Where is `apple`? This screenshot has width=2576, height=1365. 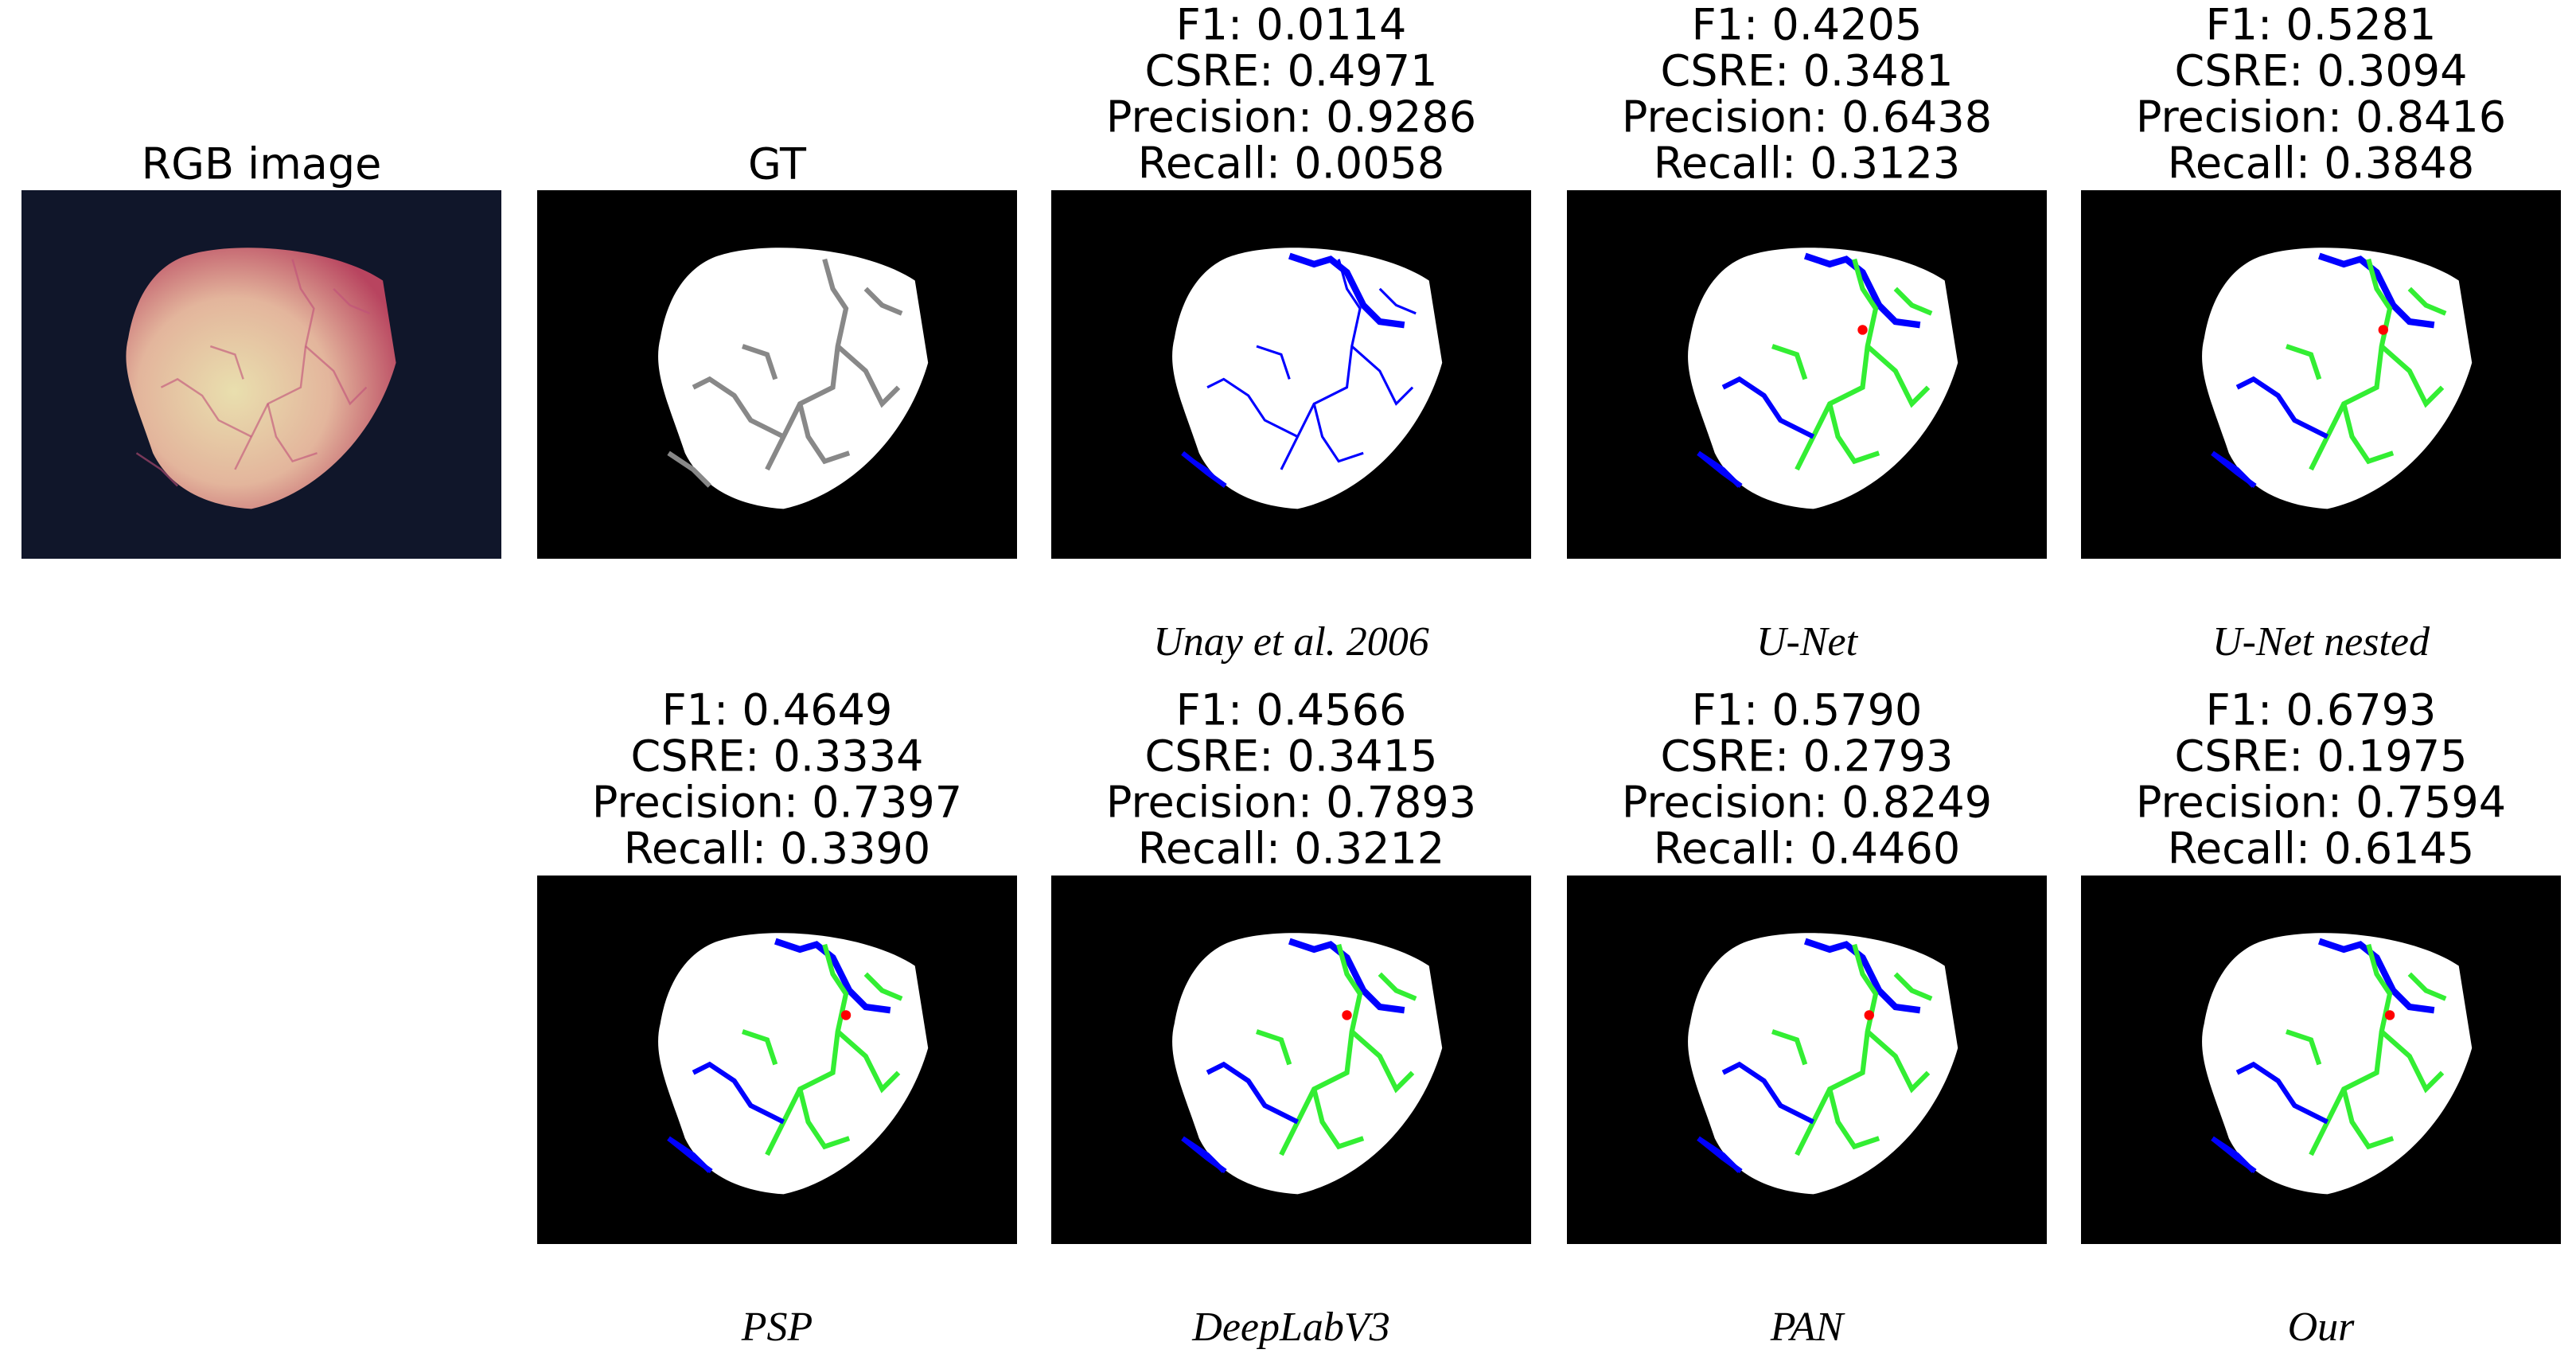
apple is located at coordinates (261, 378).